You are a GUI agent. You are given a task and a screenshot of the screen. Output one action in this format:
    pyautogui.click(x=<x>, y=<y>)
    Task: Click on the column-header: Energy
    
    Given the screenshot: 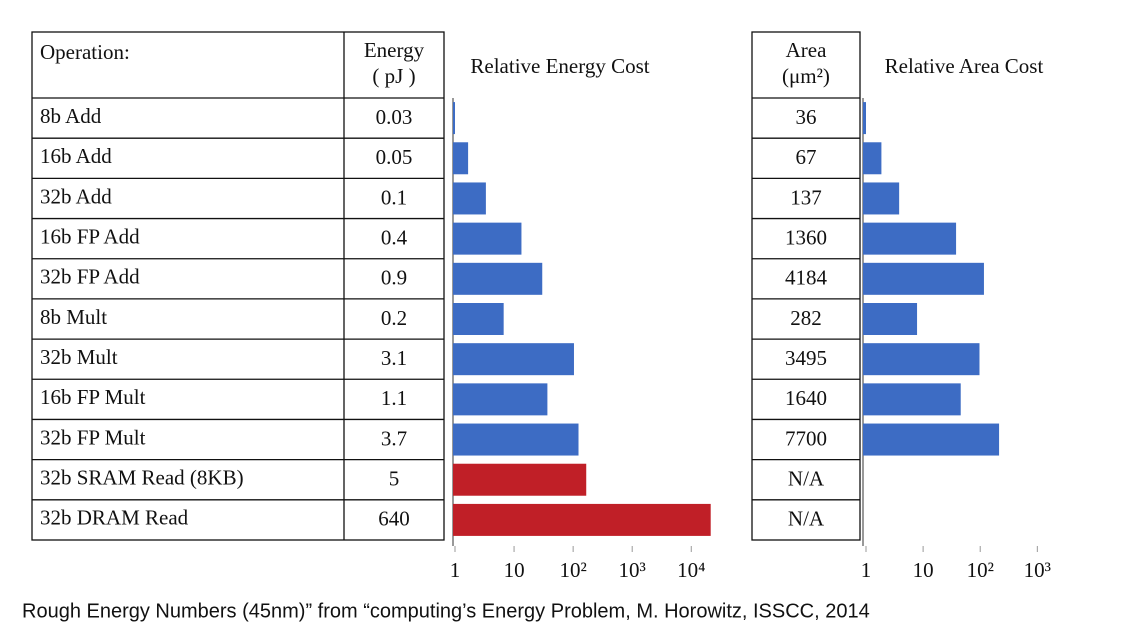 What is the action you would take?
    pyautogui.click(x=394, y=50)
    